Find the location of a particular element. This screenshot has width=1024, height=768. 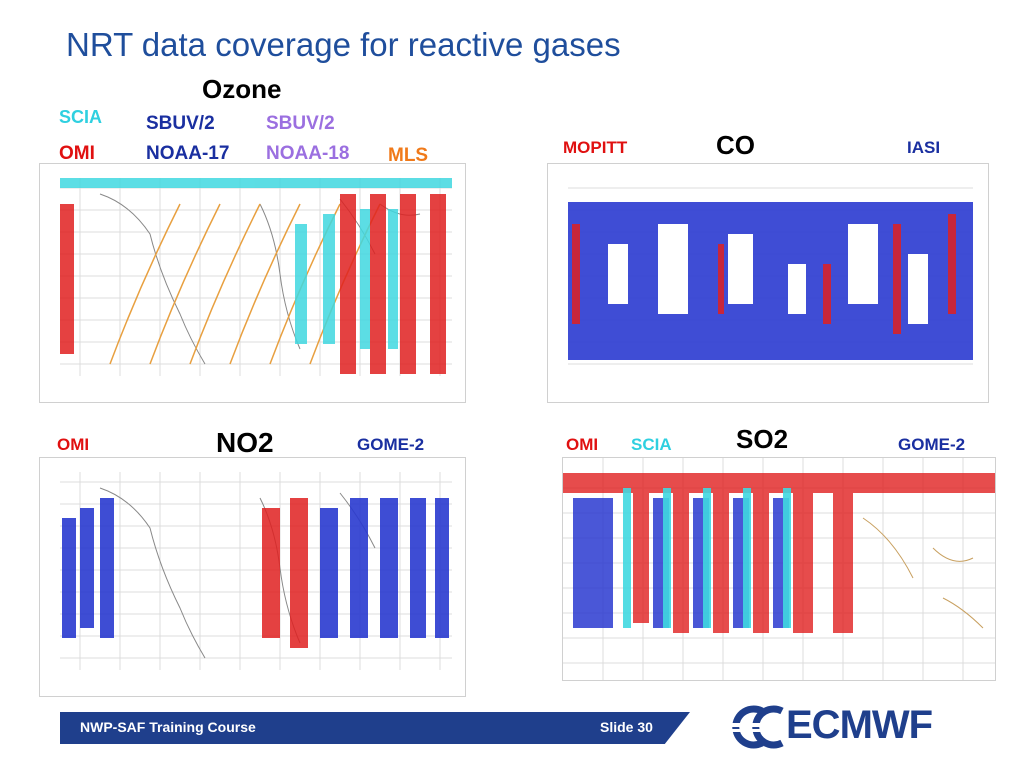

ozone-label-sbuv18: SBUV/2 is located at coordinates (300, 123).